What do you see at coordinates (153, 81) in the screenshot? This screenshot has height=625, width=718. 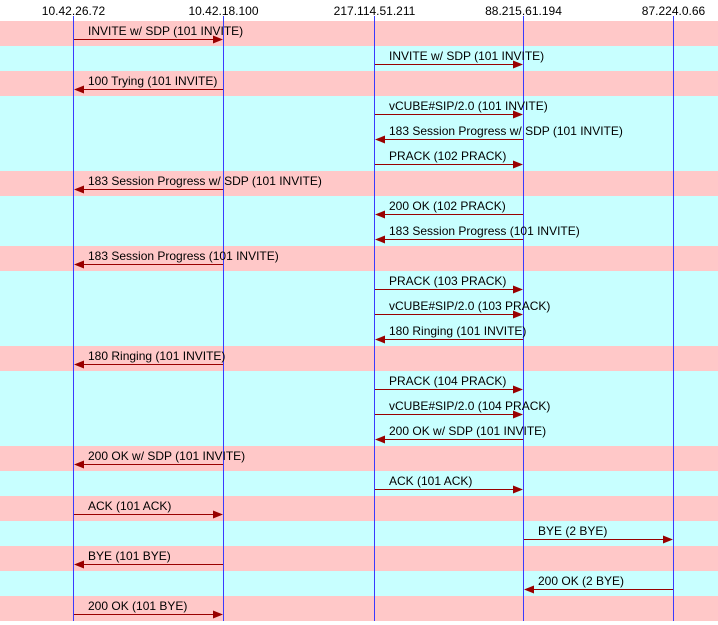 I see `message-label: 100 Trying (101 INVITE)` at bounding box center [153, 81].